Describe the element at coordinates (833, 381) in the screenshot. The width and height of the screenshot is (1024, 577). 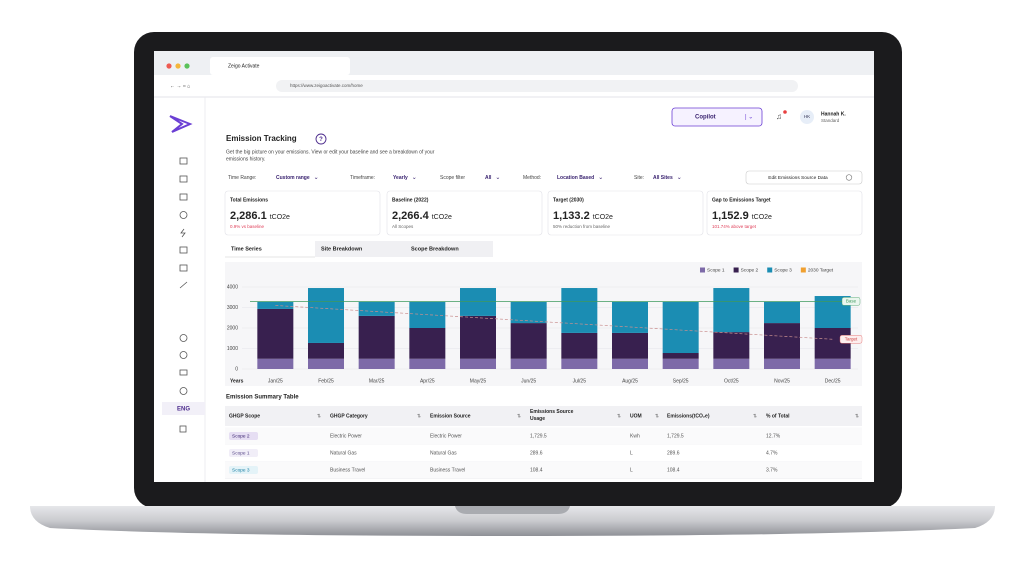
I see `x-tick-label: Dec/25` at that location.